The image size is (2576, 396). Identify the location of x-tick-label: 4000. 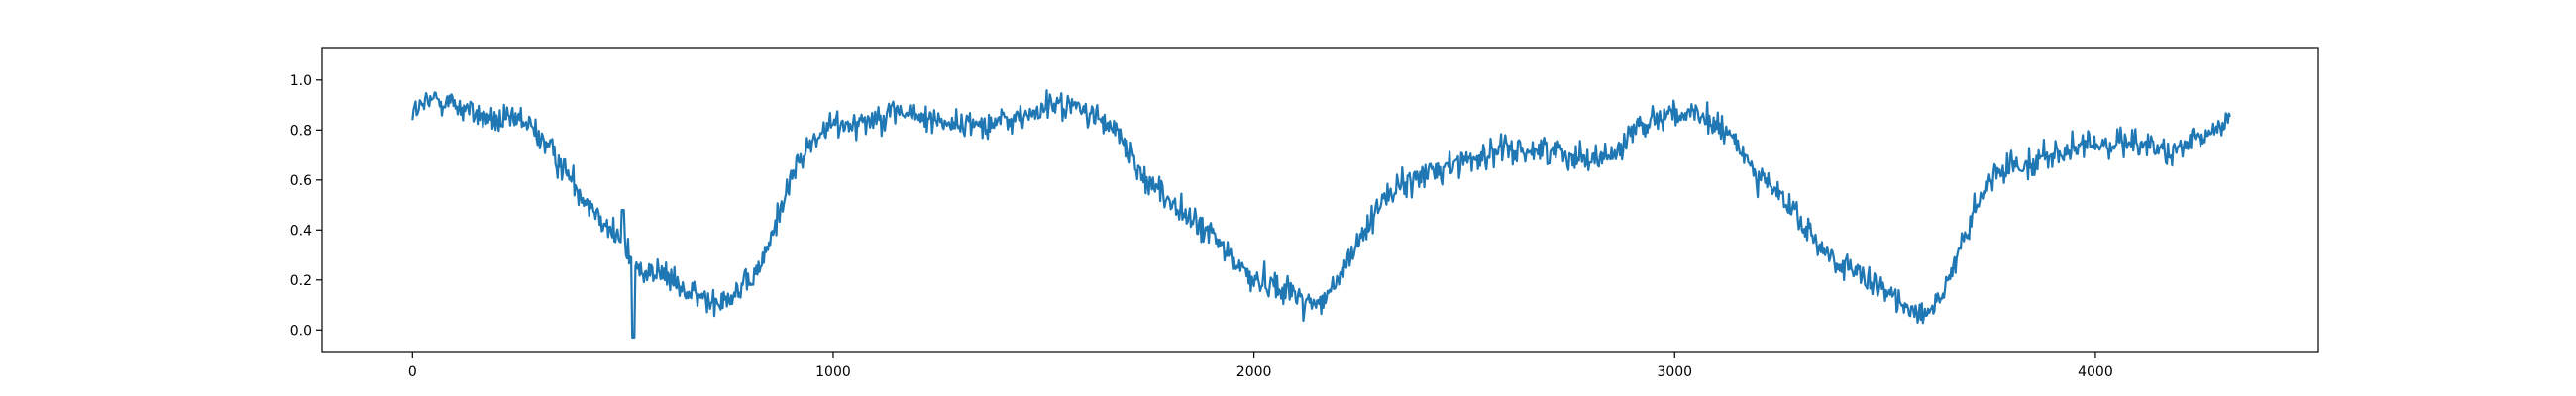
(2095, 372).